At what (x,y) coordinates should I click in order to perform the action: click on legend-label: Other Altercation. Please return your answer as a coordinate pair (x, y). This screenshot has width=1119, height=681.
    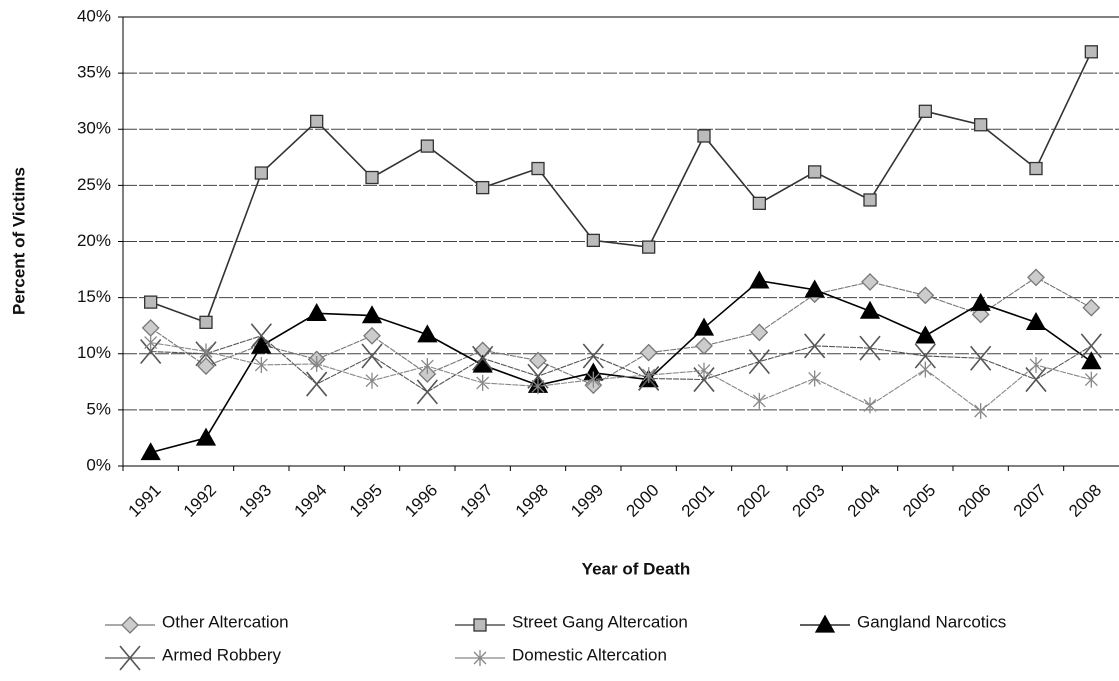
    Looking at the image, I should click on (225, 621).